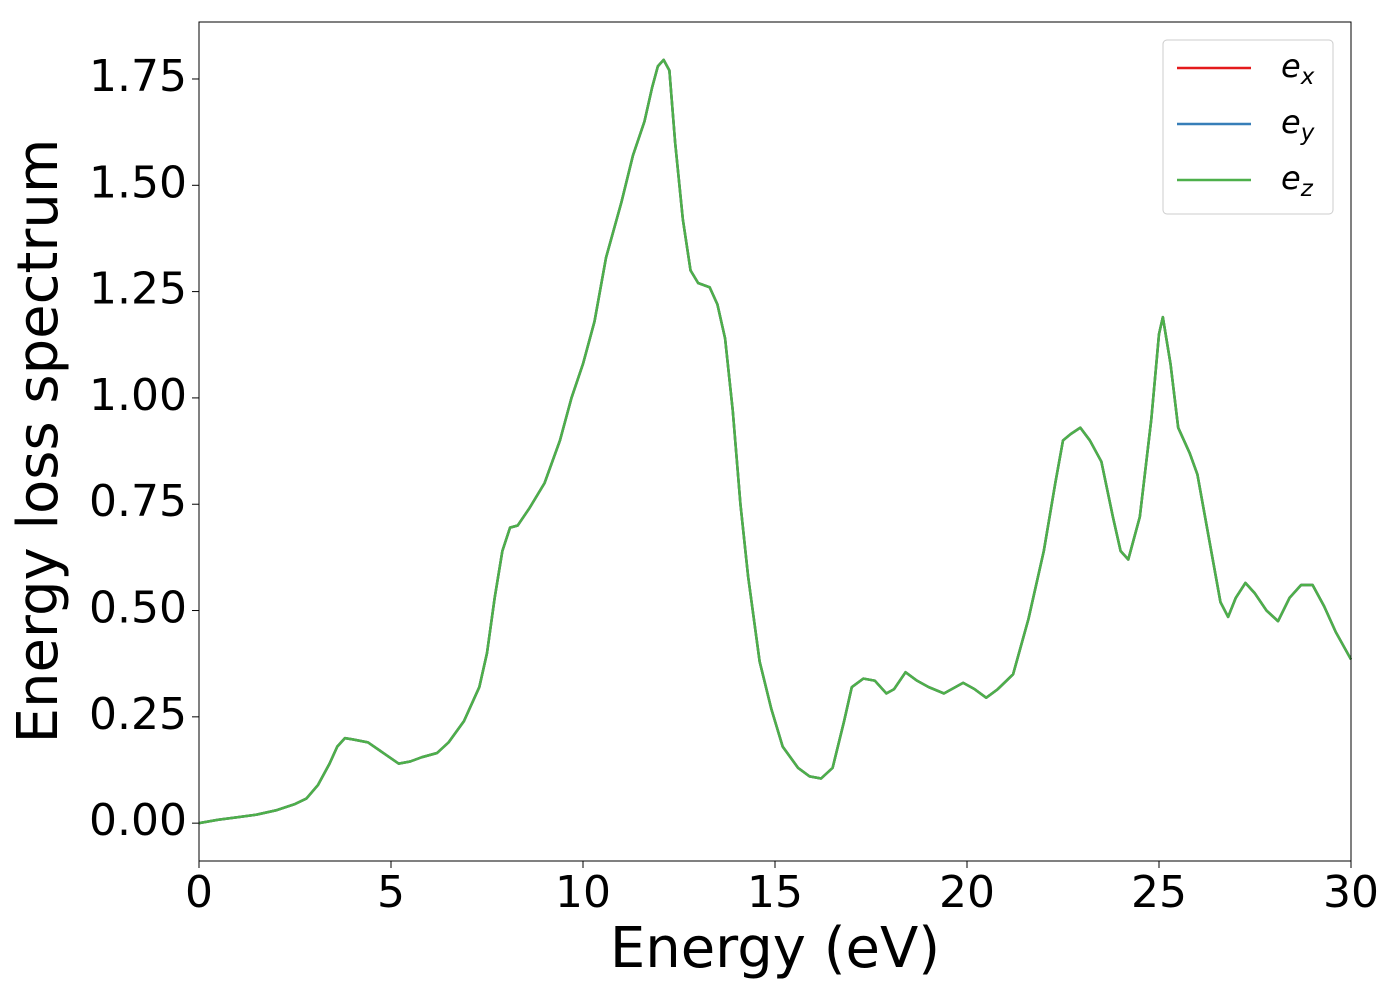 The height and width of the screenshot is (1000, 1400). I want to click on x-tick-label: 30, so click(1351, 892).